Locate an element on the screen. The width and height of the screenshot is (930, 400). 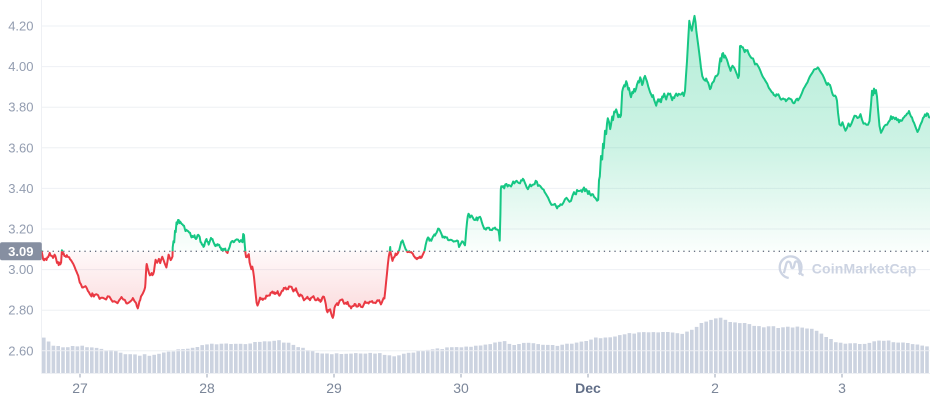
svg-text: 2.80 is located at coordinates (20, 310).